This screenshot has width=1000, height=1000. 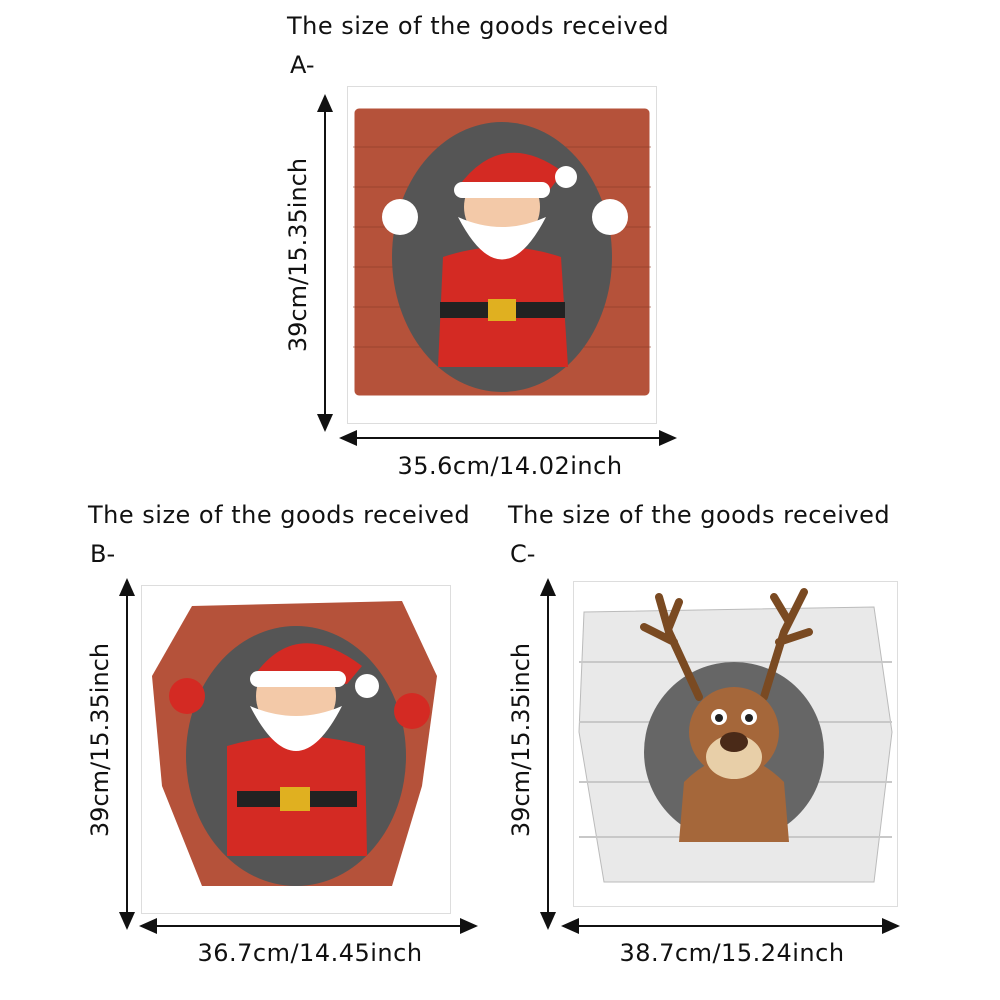 What do you see at coordinates (523, 554) in the screenshot?
I see `panel-c-letter: C-` at bounding box center [523, 554].